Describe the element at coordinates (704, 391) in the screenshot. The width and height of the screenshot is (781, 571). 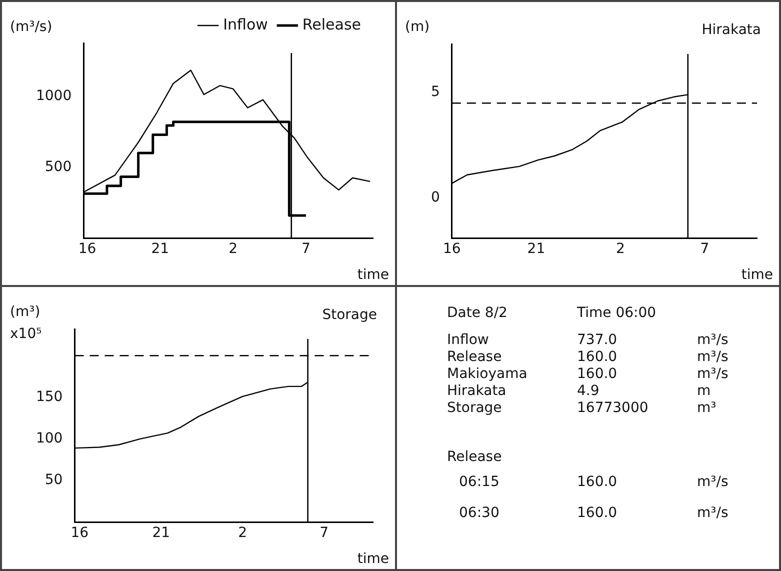
I see `text: m` at that location.